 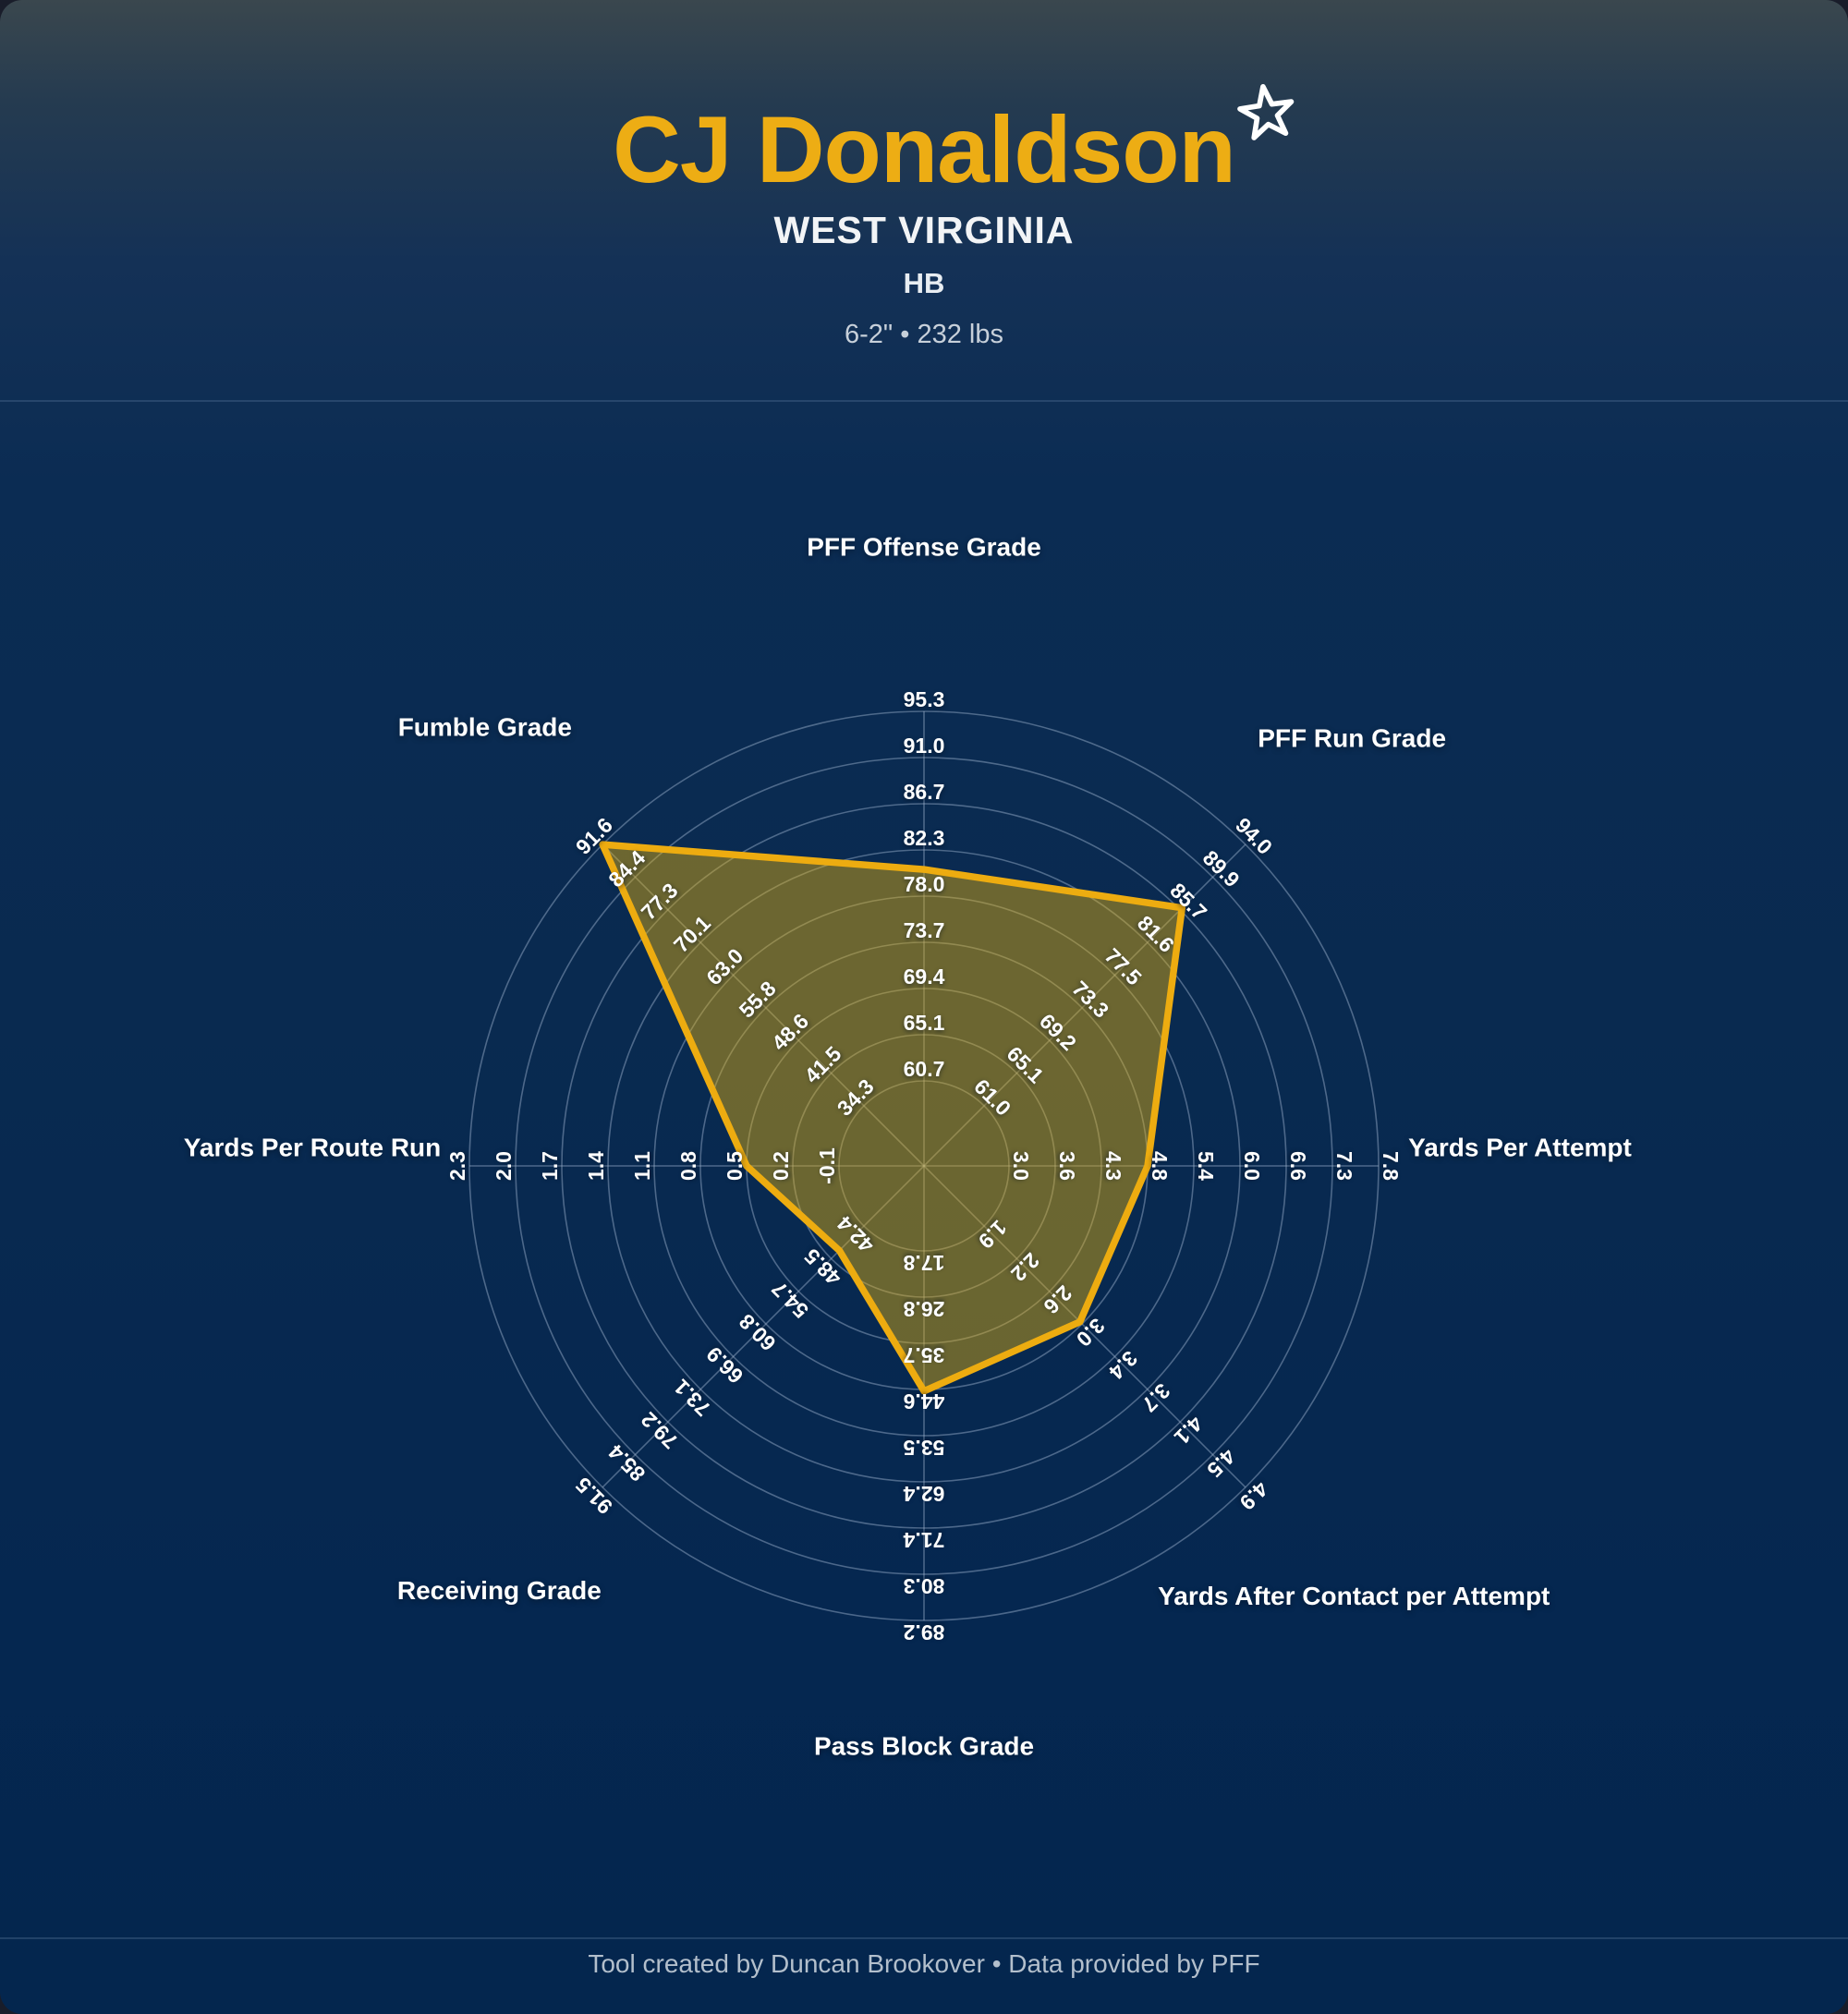 I want to click on tick-label: 78.0, so click(x=924, y=884).